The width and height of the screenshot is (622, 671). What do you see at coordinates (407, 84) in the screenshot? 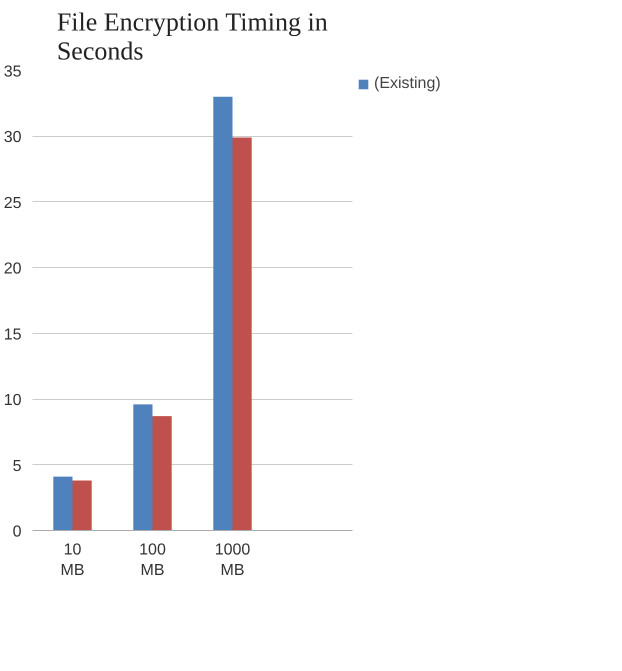
I see `legend-label: (Existing)` at bounding box center [407, 84].